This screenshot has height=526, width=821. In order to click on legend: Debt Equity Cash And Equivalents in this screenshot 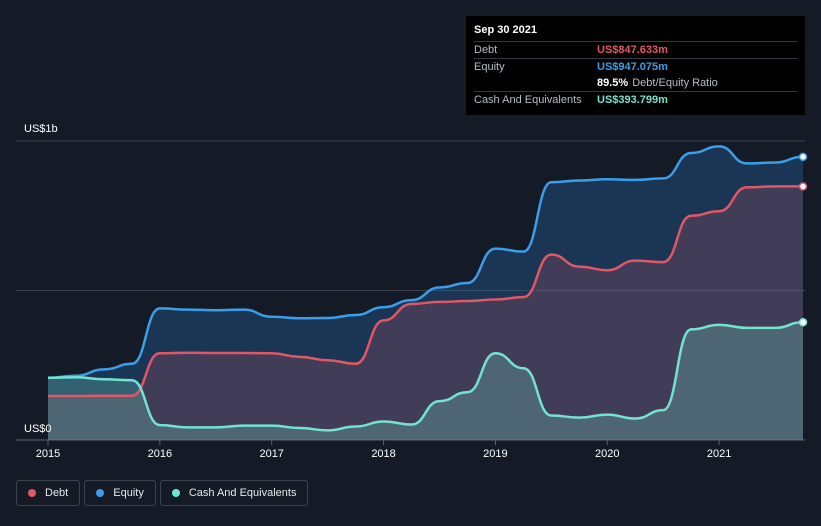, I will do `click(164, 493)`.